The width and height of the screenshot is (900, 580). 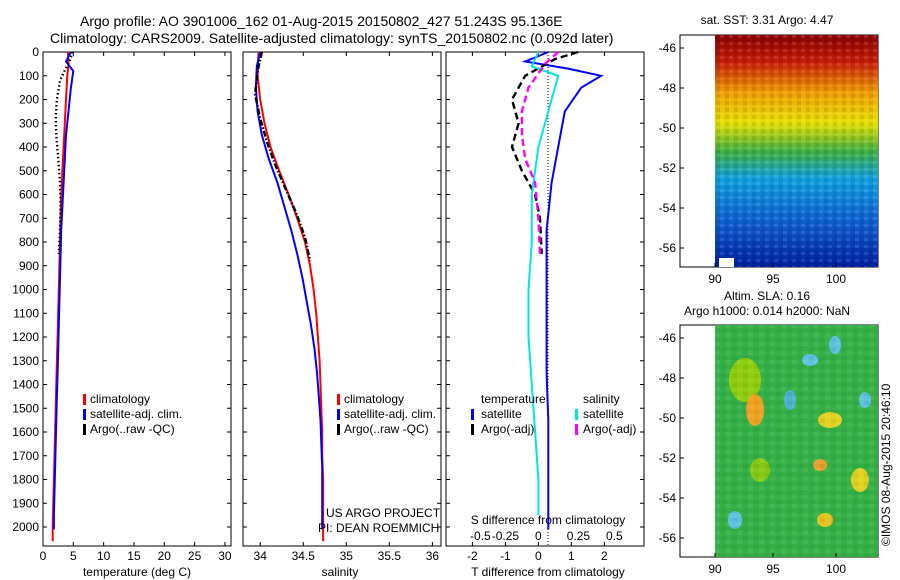 What do you see at coordinates (796, 441) in the screenshot?
I see `sla-texture` at bounding box center [796, 441].